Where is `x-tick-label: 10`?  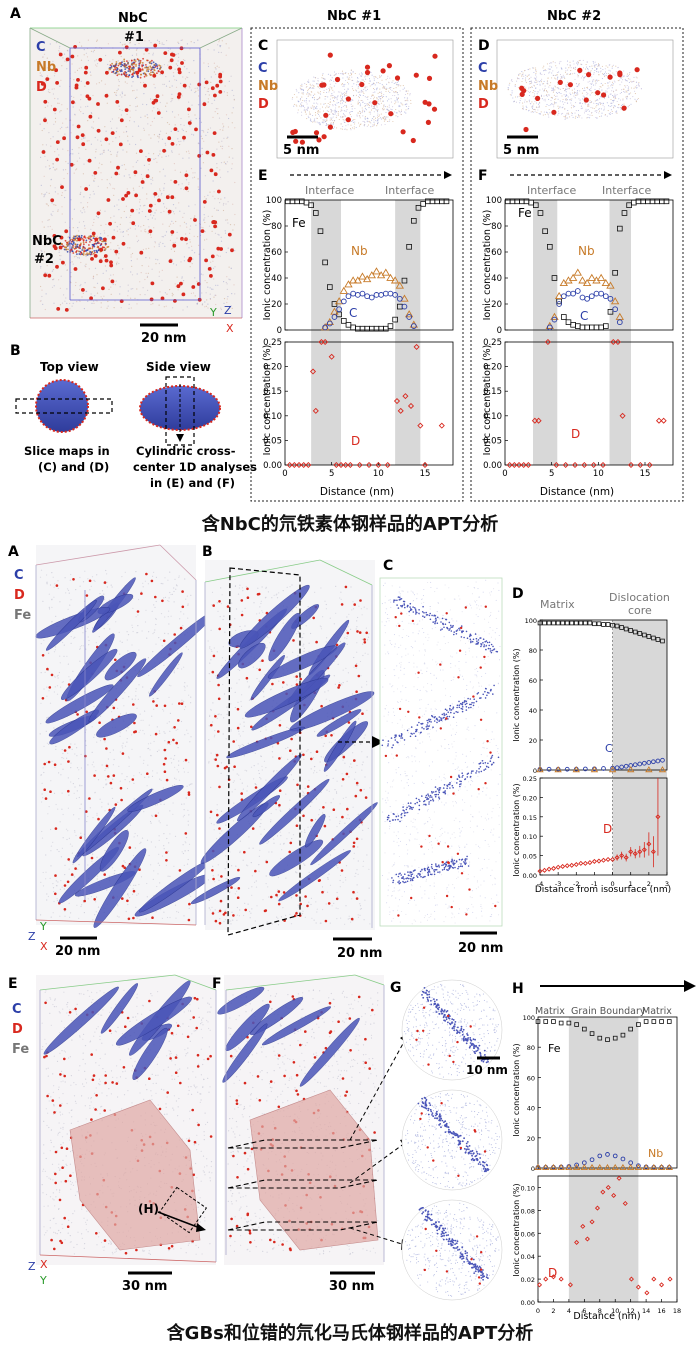
x-tick-label: 10 is located at coordinates (598, 474).